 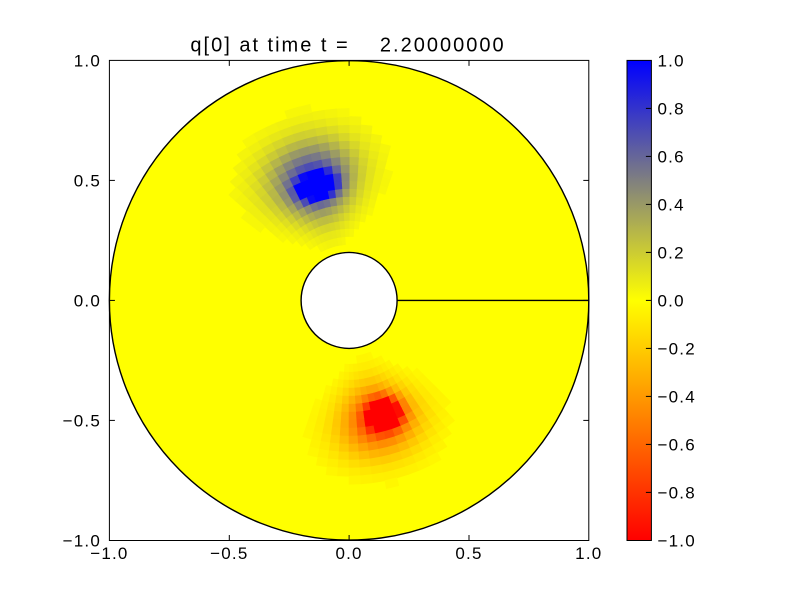 What do you see at coordinates (671, 156) in the screenshot?
I see `svg-text: 0.6` at bounding box center [671, 156].